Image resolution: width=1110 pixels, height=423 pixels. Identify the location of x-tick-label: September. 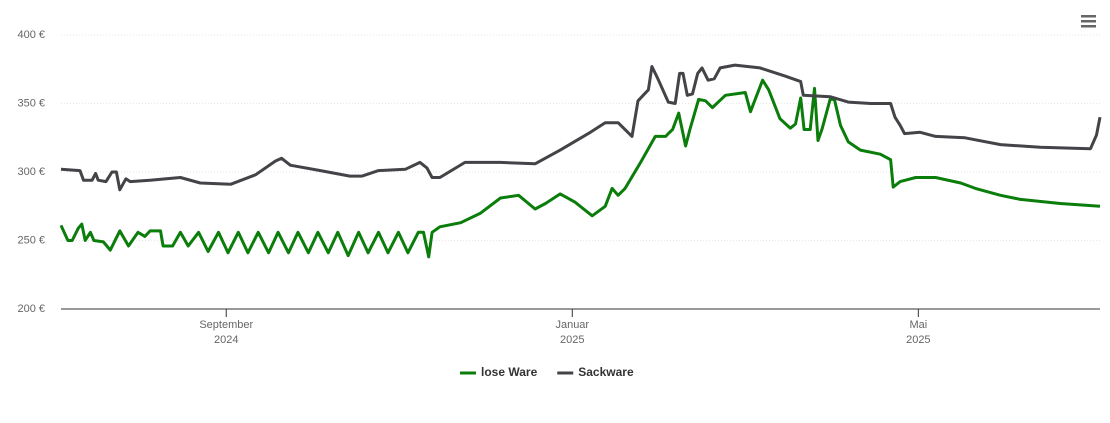
(226, 325).